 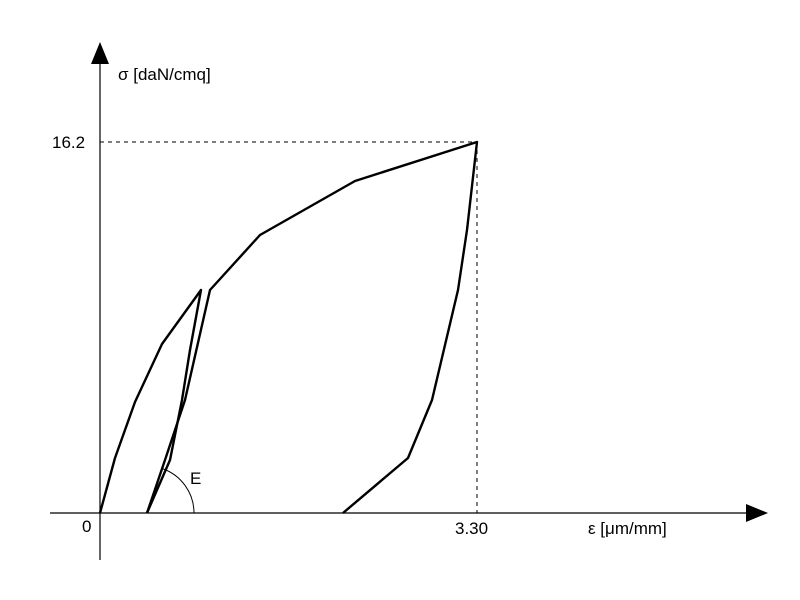 What do you see at coordinates (68, 142) in the screenshot?
I see `peak-stress-label: 16.2` at bounding box center [68, 142].